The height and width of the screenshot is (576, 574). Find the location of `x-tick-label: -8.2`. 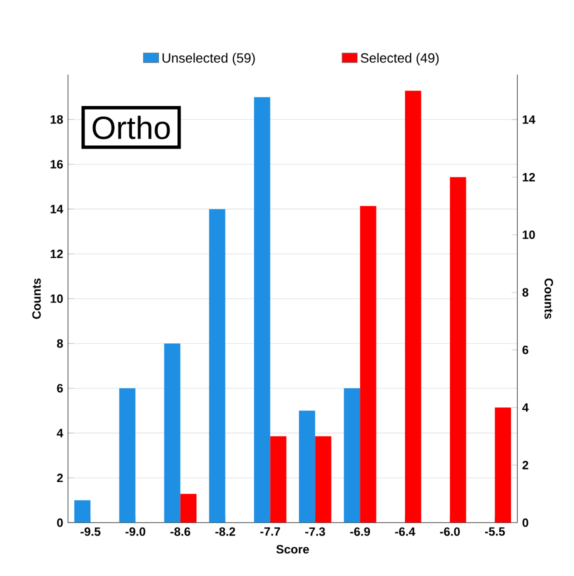

x-tick-label: -8.2 is located at coordinates (225, 531).